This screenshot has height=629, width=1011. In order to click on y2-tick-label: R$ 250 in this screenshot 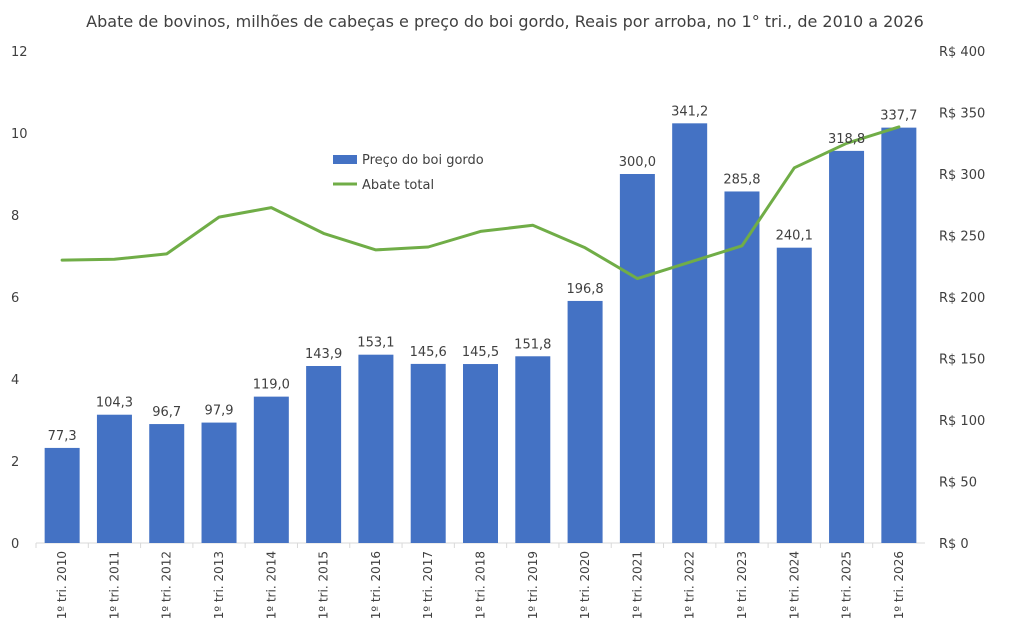, I will do `click(962, 237)`.